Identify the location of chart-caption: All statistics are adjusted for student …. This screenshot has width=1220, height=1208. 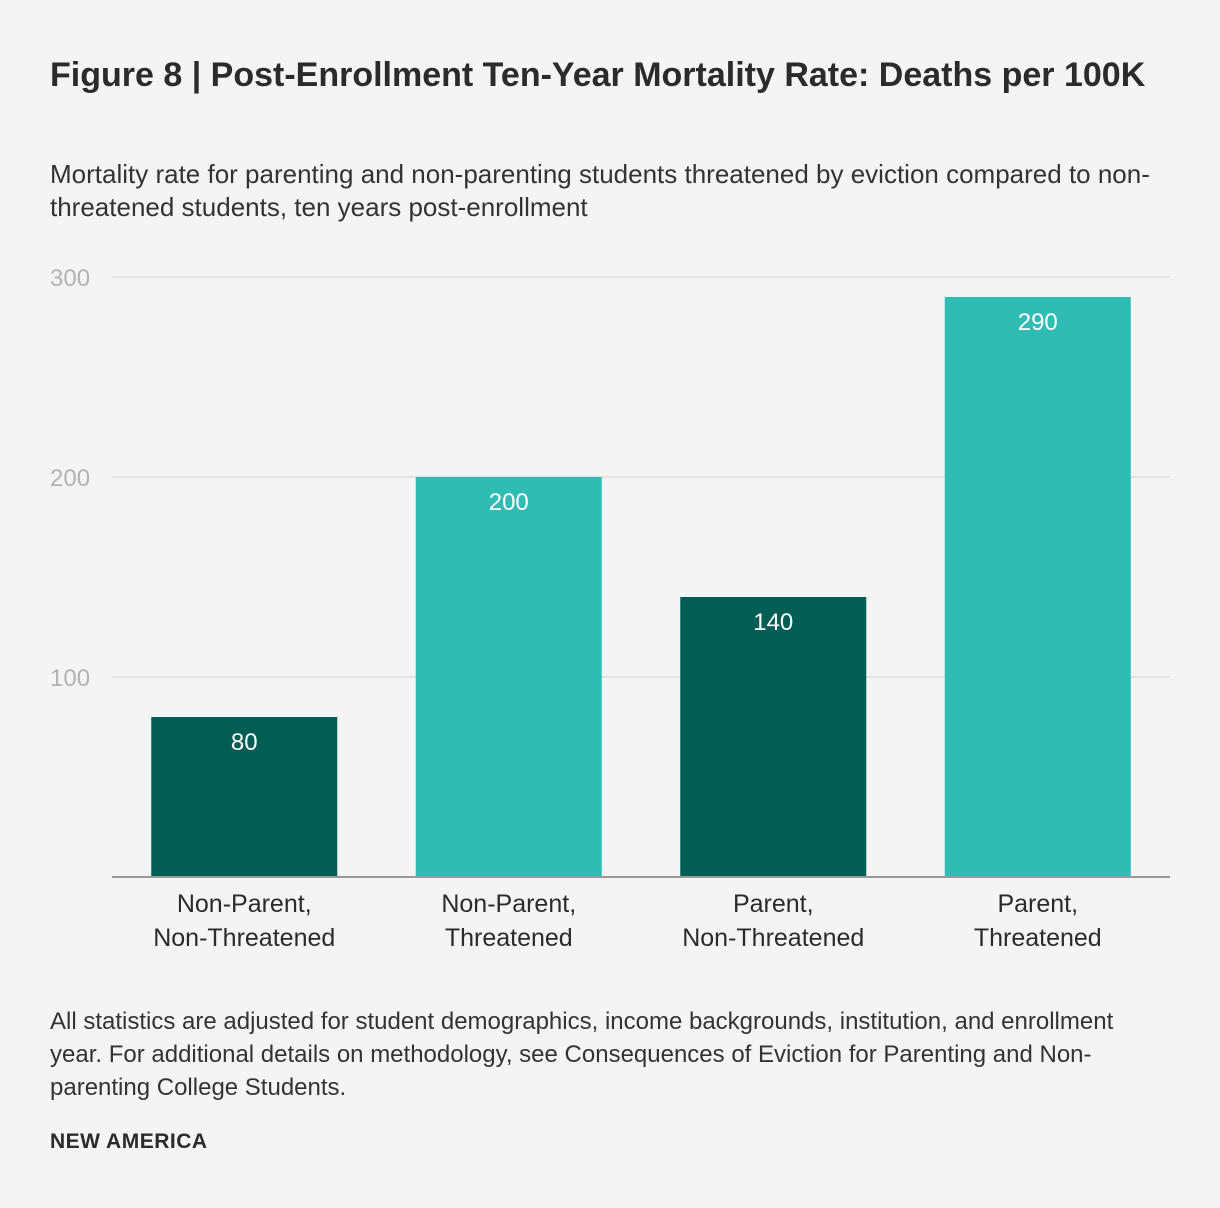
(582, 1054).